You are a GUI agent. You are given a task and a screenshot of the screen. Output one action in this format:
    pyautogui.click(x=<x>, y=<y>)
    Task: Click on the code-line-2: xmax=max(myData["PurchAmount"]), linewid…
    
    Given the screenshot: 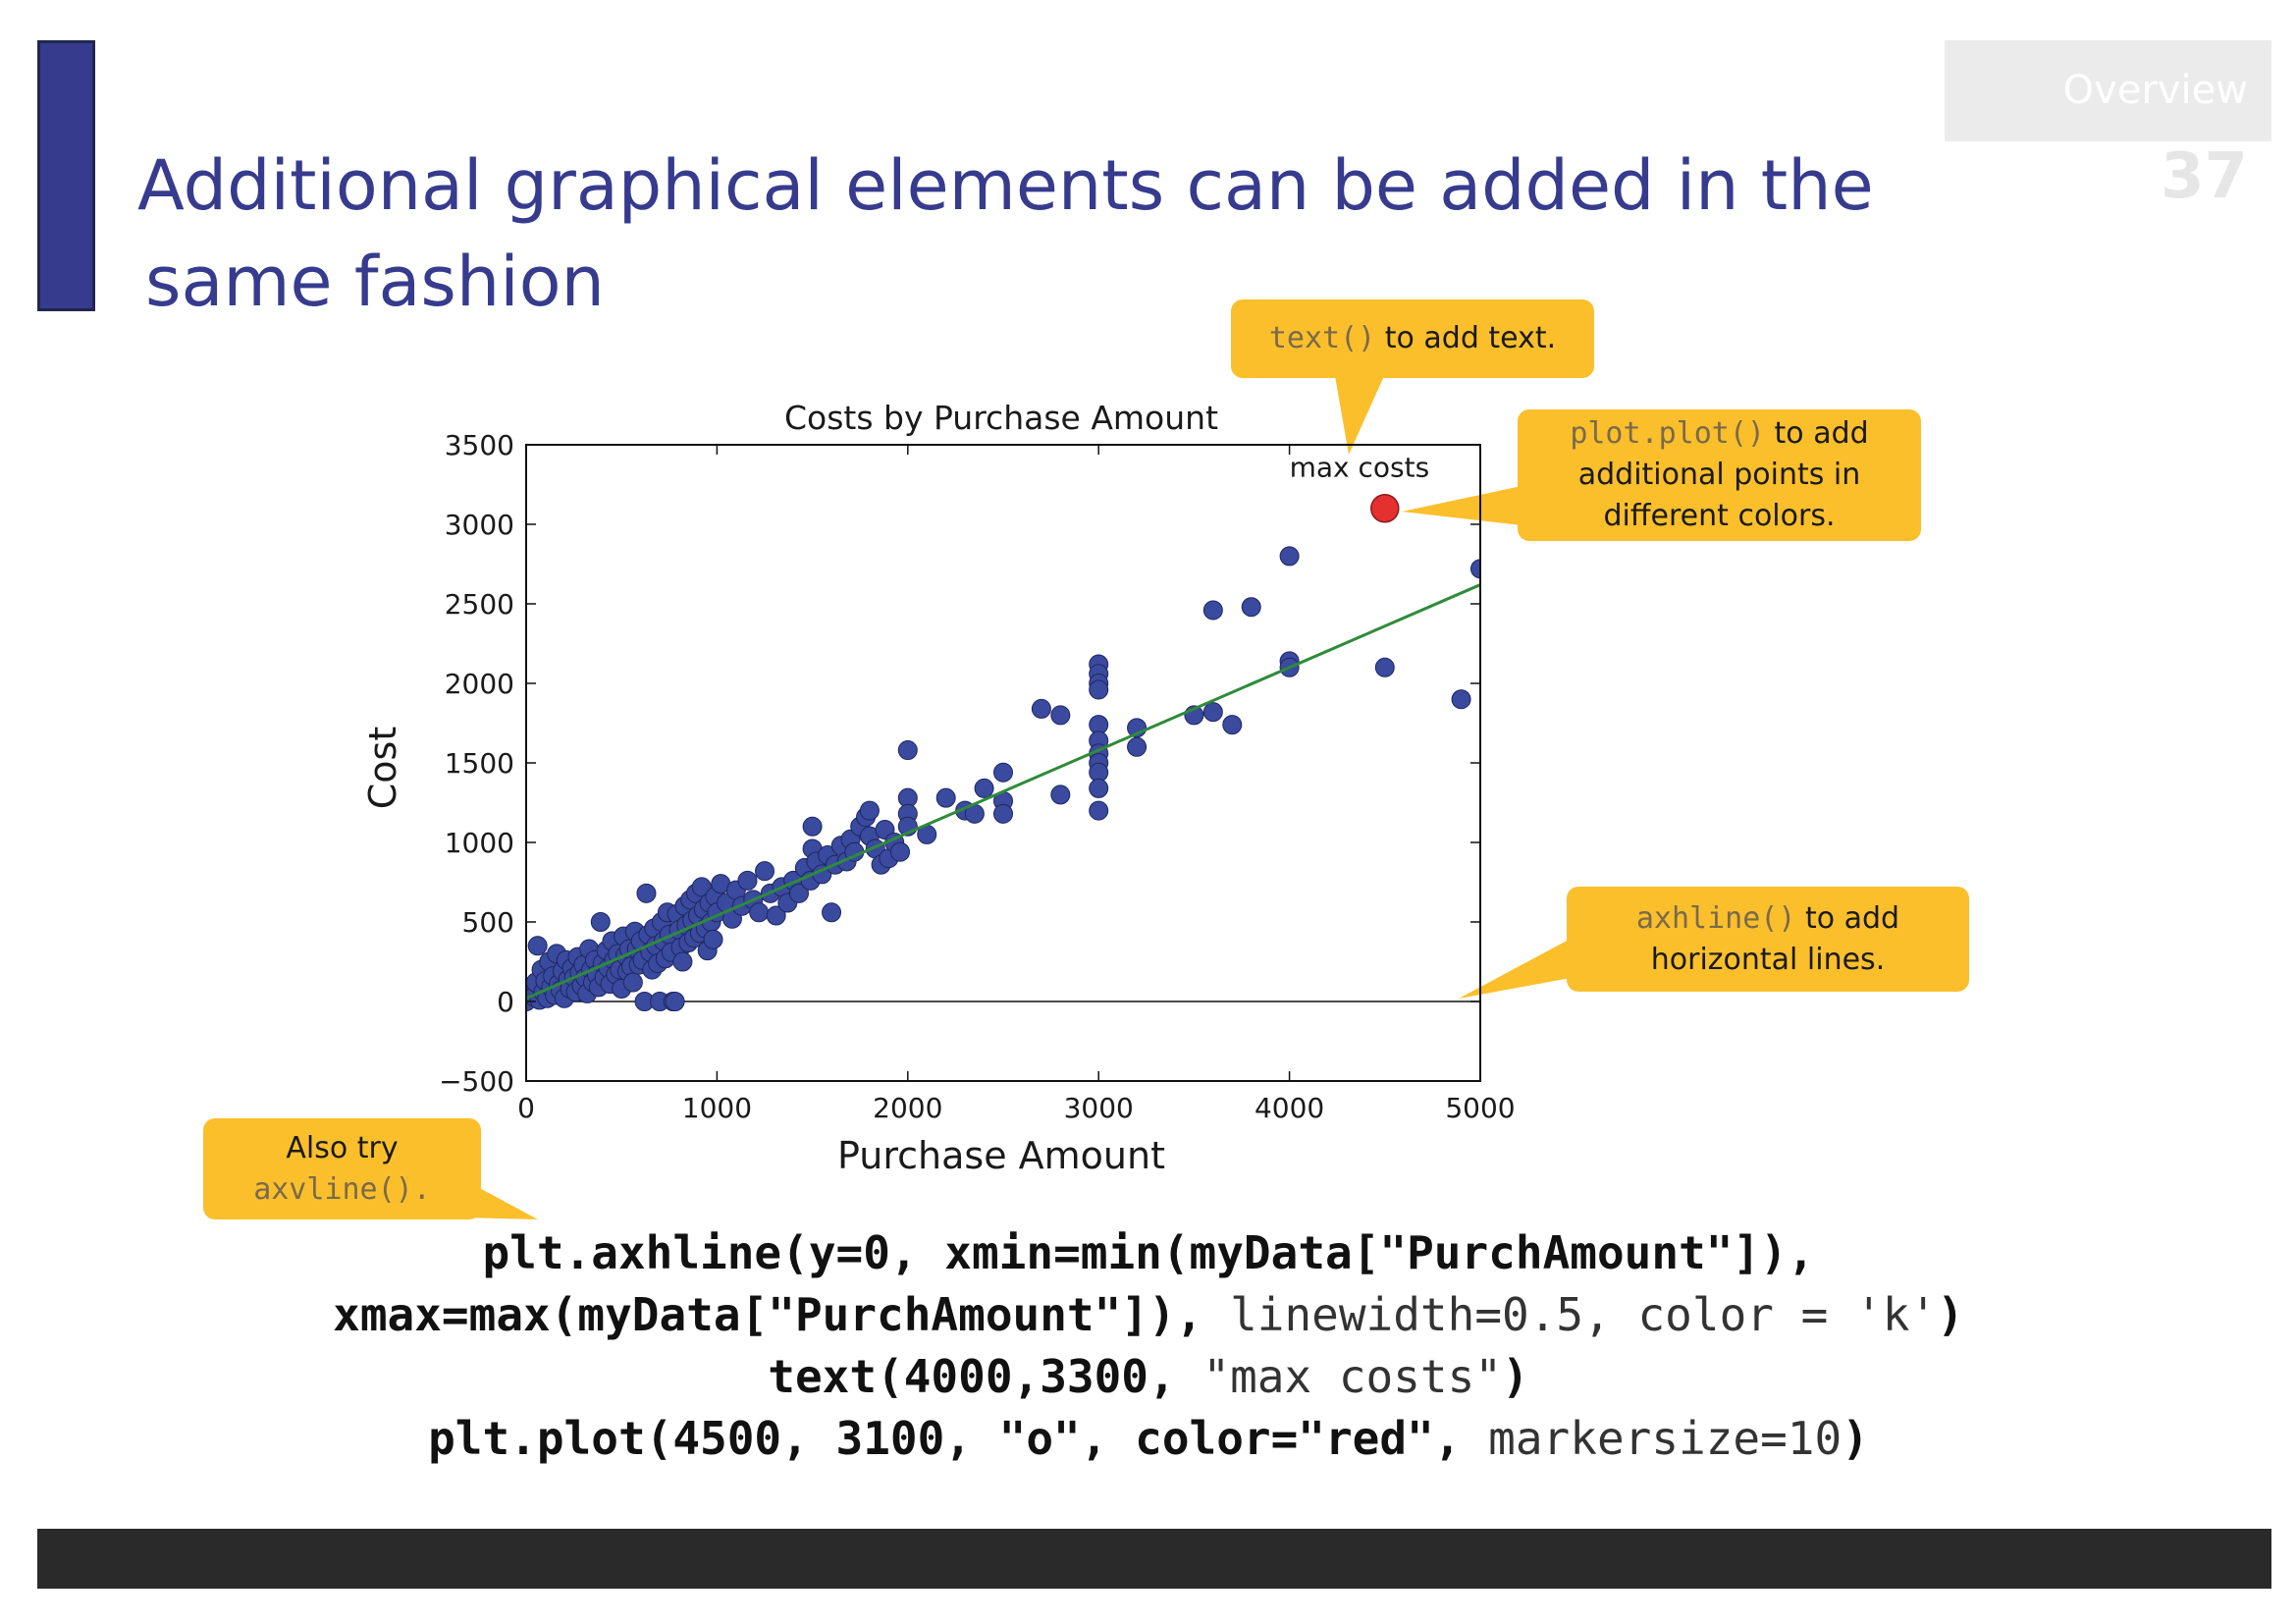 What is the action you would take?
    pyautogui.click(x=1148, y=1315)
    